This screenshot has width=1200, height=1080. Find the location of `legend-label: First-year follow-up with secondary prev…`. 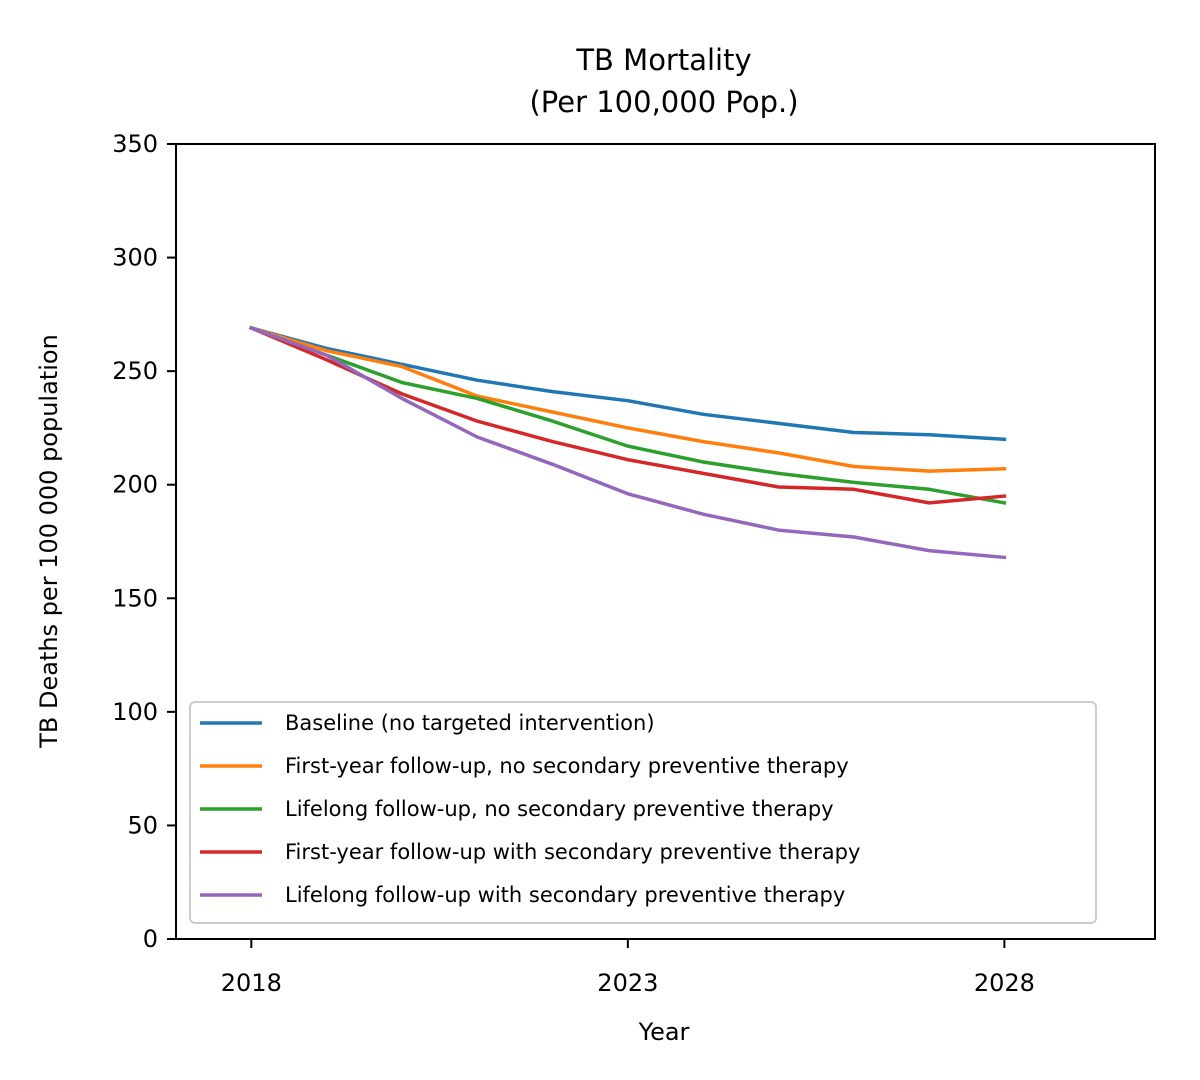

legend-label: First-year follow-up with secondary prev… is located at coordinates (572, 852).